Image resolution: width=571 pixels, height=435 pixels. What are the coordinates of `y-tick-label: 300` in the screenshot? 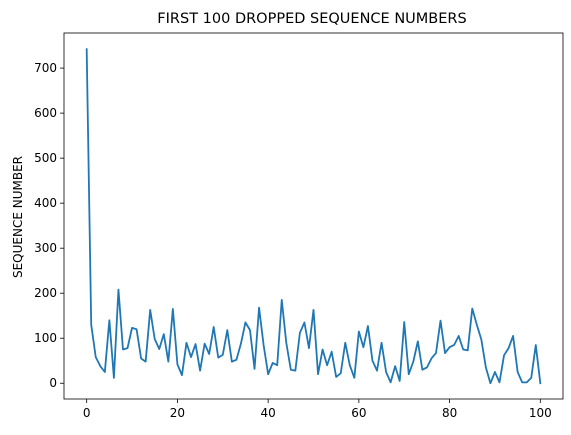 It's located at (45, 248).